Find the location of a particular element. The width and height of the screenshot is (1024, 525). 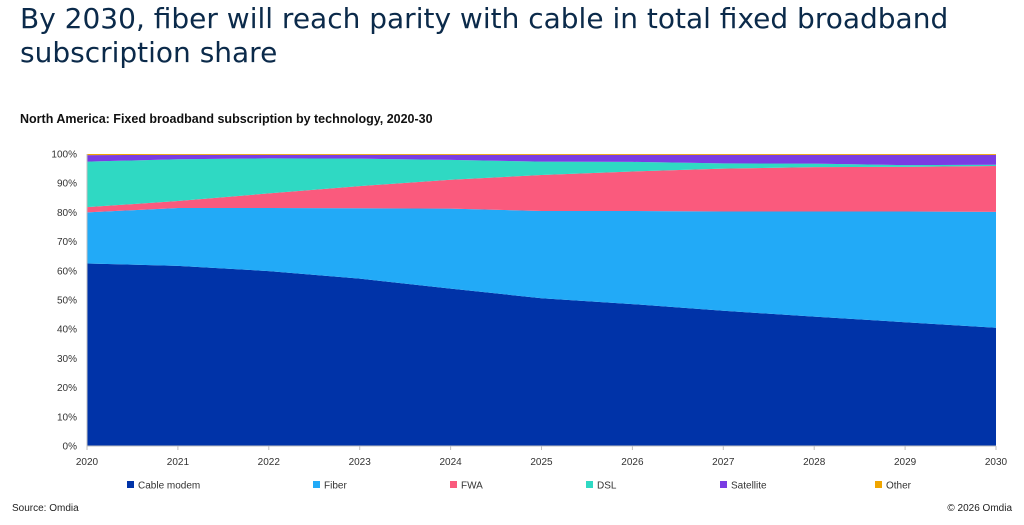

x-tick-label: 2022 is located at coordinates (269, 462).